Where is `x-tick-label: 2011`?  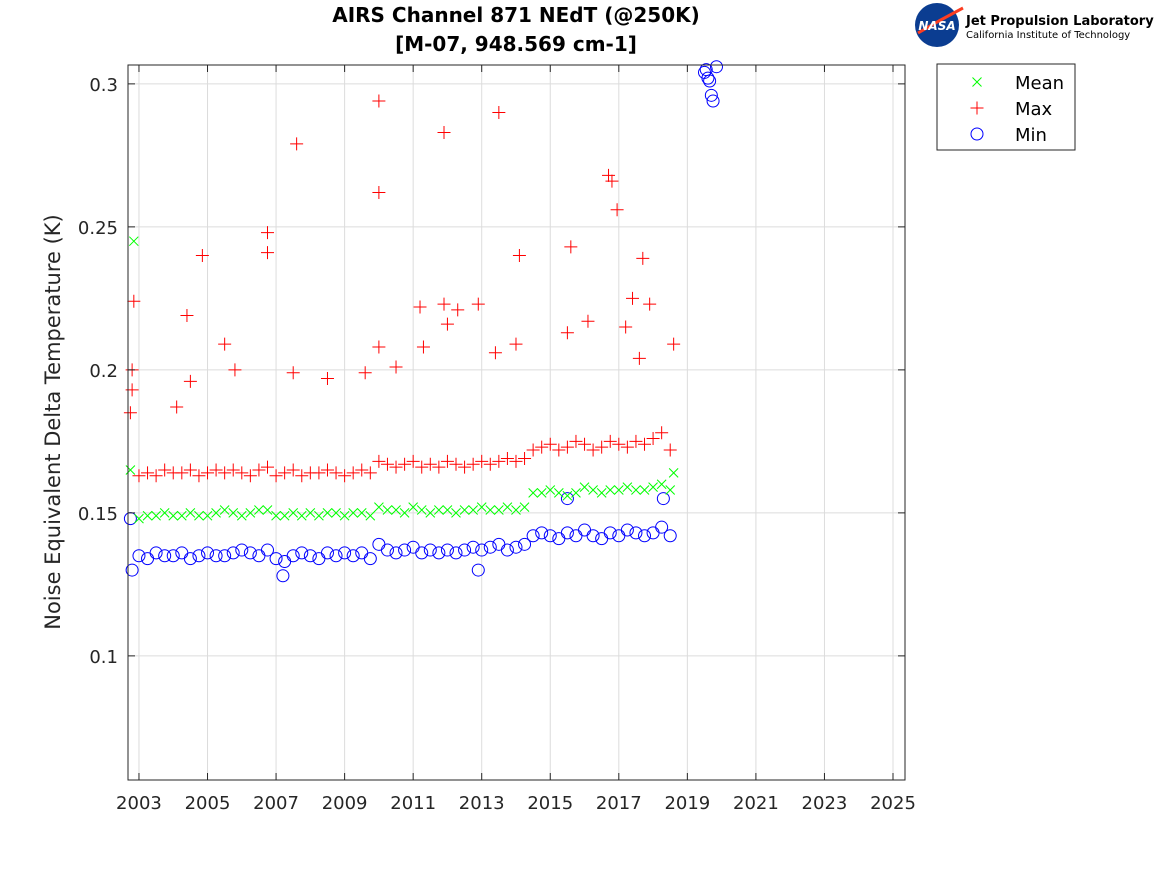 x-tick-label: 2011 is located at coordinates (413, 803).